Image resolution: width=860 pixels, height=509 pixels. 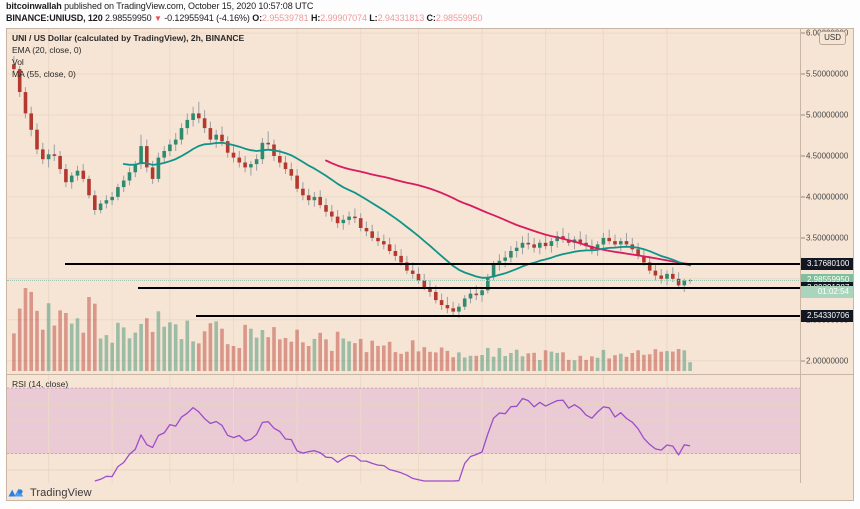 What do you see at coordinates (54, 18) in the screenshot?
I see `symbol-label: BINANCE:UNIUSD, 120` at bounding box center [54, 18].